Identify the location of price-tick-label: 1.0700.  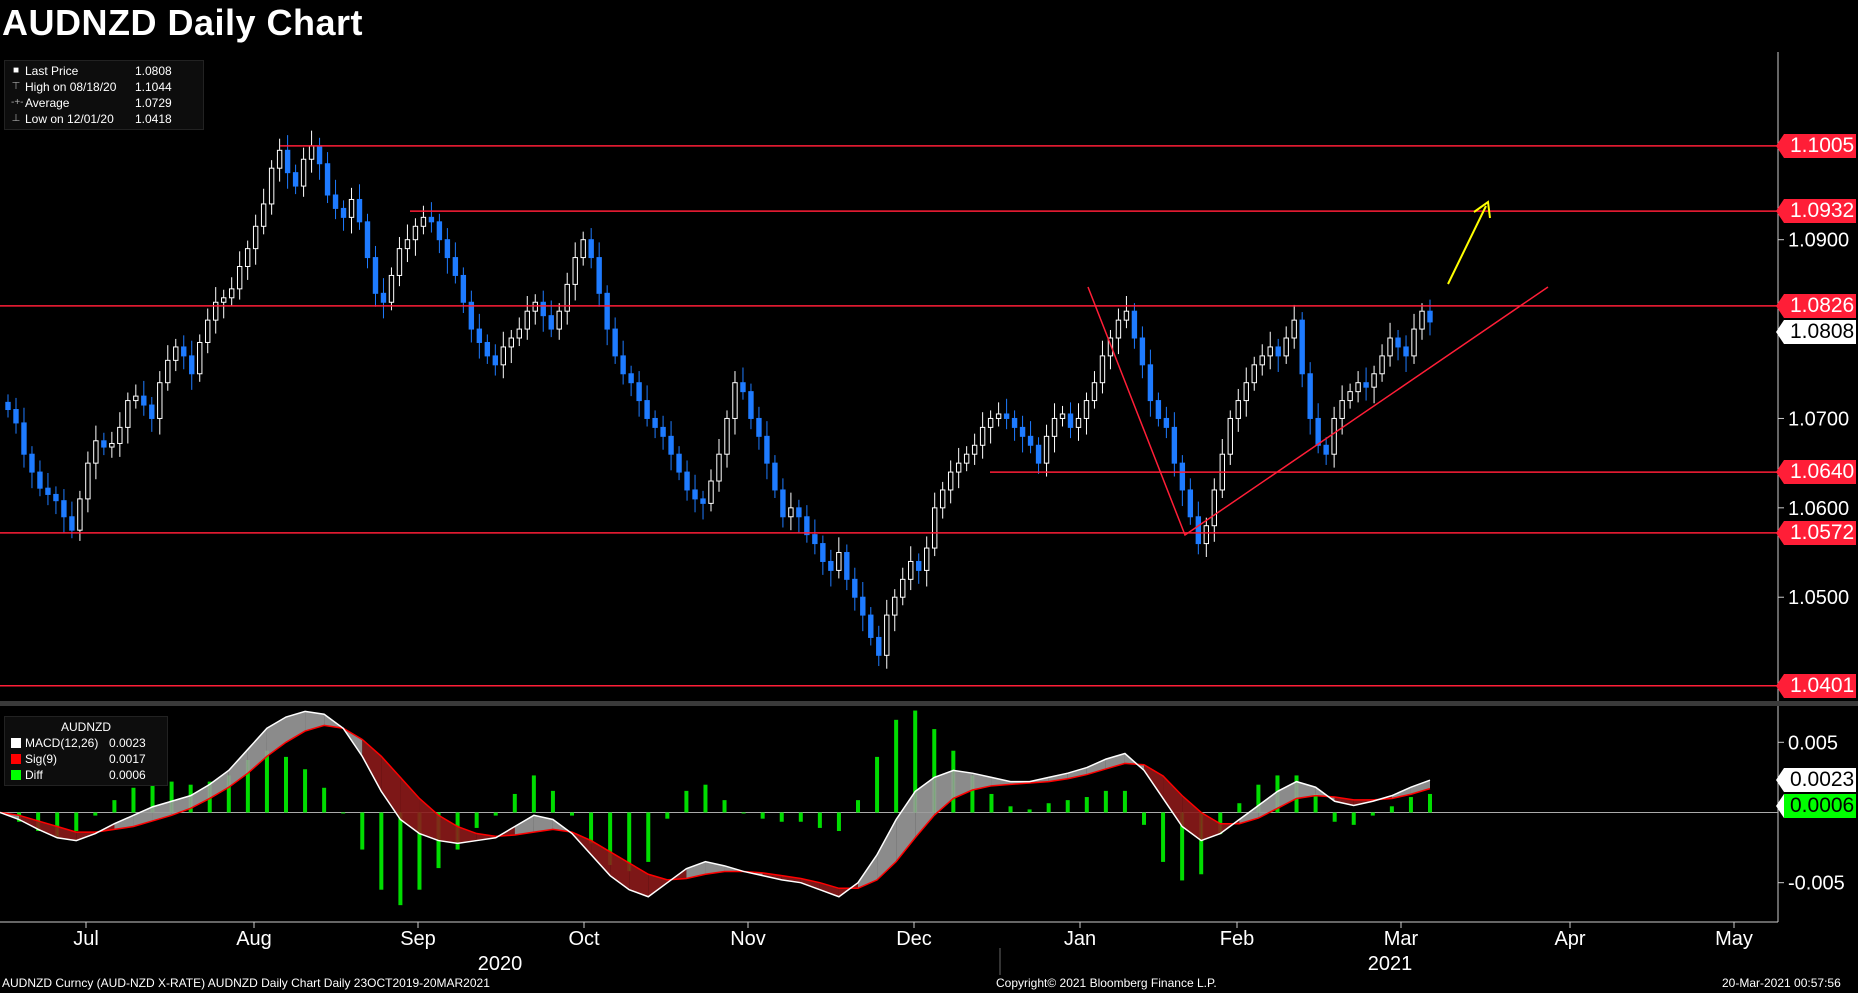
(1818, 419).